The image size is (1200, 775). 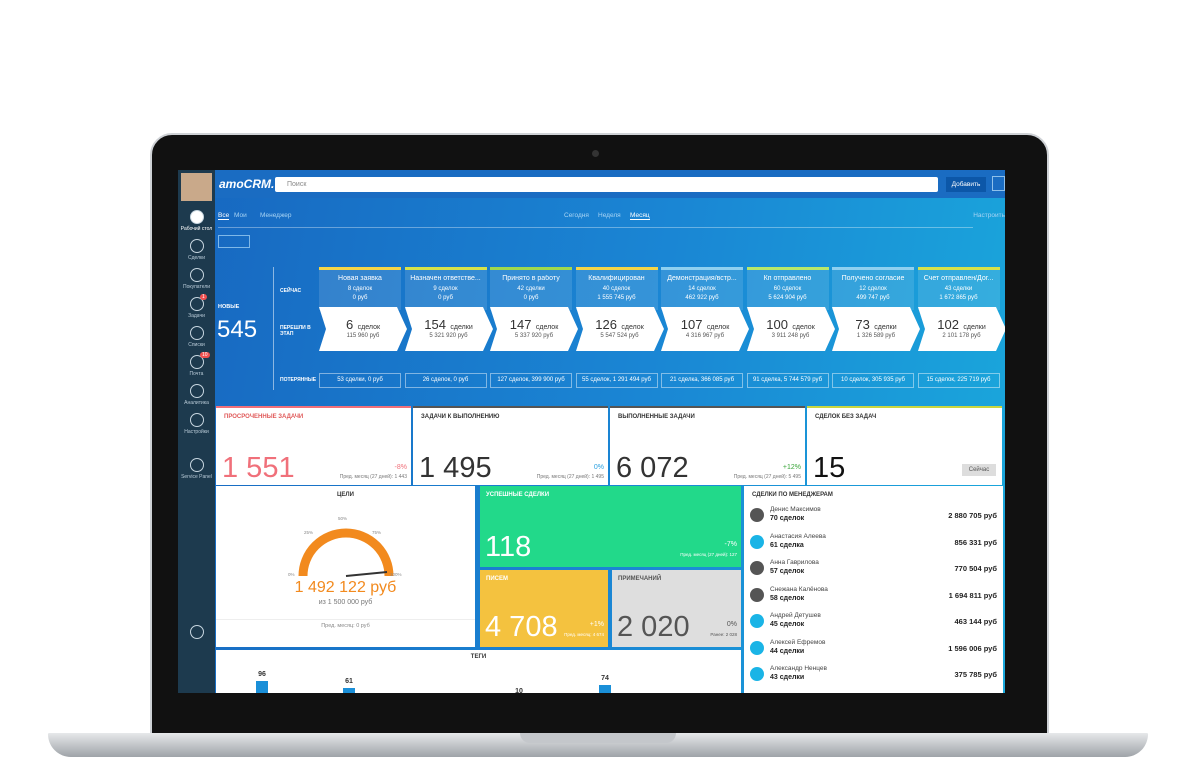 I want to click on nav-item: Списки, so click(x=196, y=337).